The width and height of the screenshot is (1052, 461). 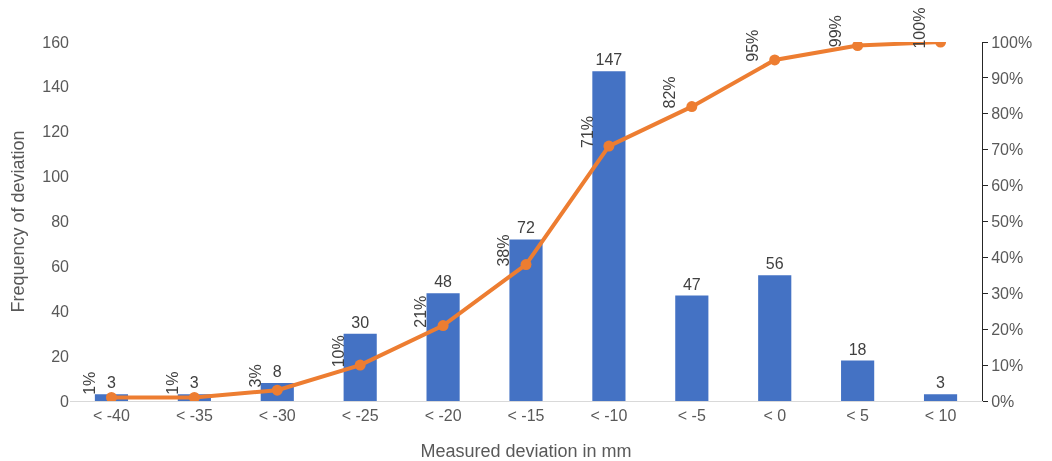 I want to click on data-label: 38%, so click(x=504, y=250).